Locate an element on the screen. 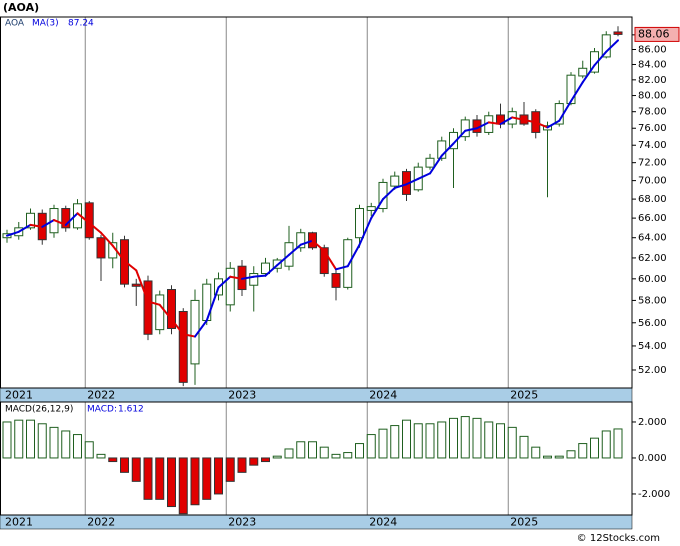 Image resolution: width=680 pixels, height=546 pixels. legend-entry: AOA is located at coordinates (15, 24).